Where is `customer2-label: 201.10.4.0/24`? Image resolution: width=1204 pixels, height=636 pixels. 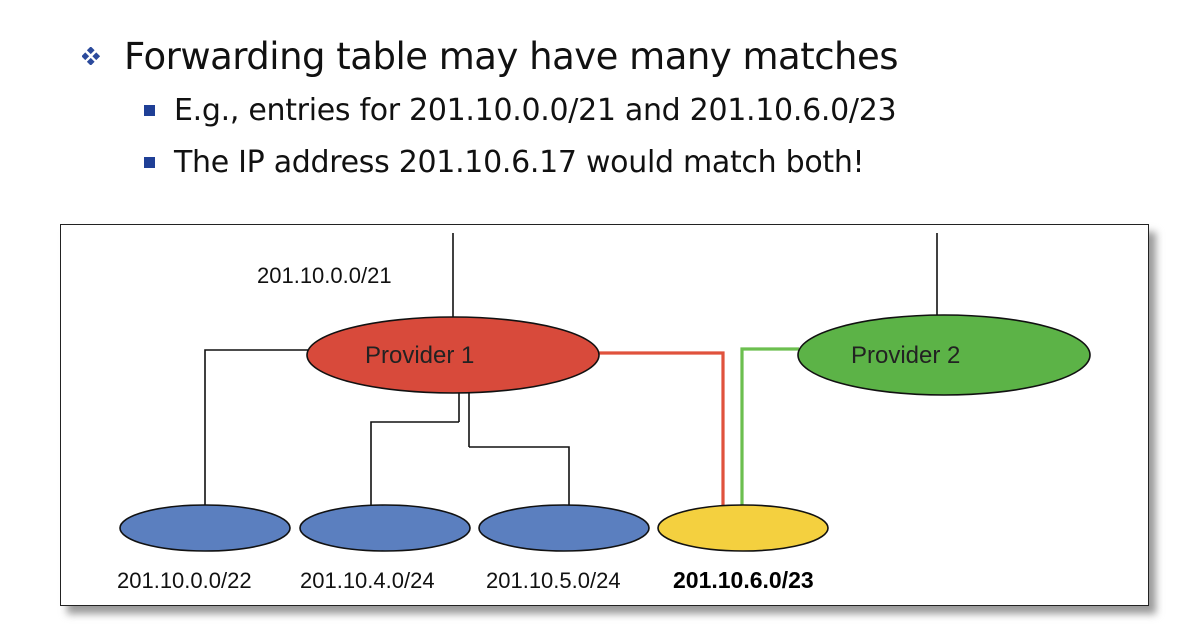 customer2-label: 201.10.4.0/24 is located at coordinates (367, 580).